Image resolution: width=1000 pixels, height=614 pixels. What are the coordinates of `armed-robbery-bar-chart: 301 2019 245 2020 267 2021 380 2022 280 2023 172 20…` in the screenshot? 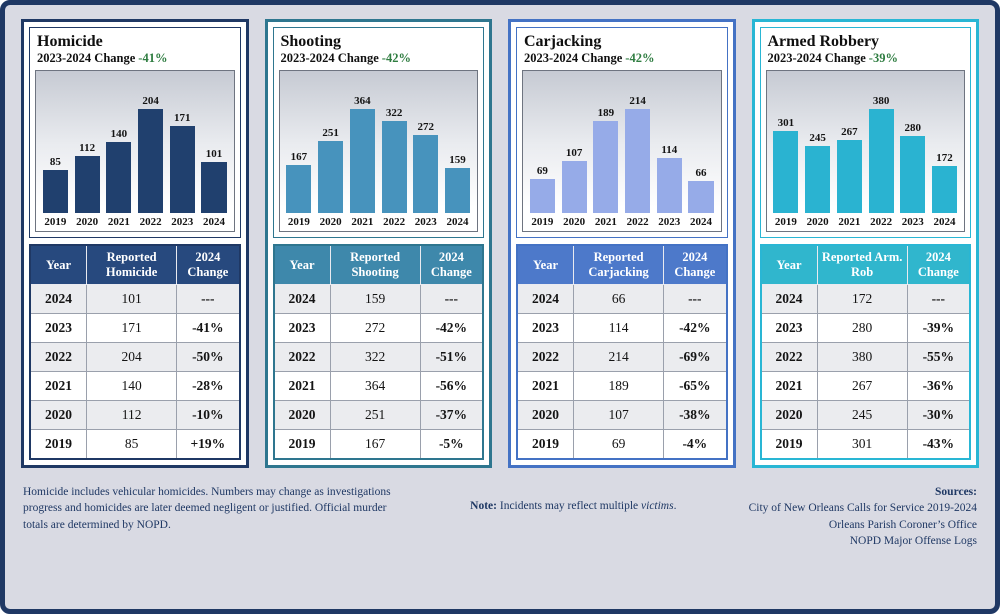 It's located at (865, 151).